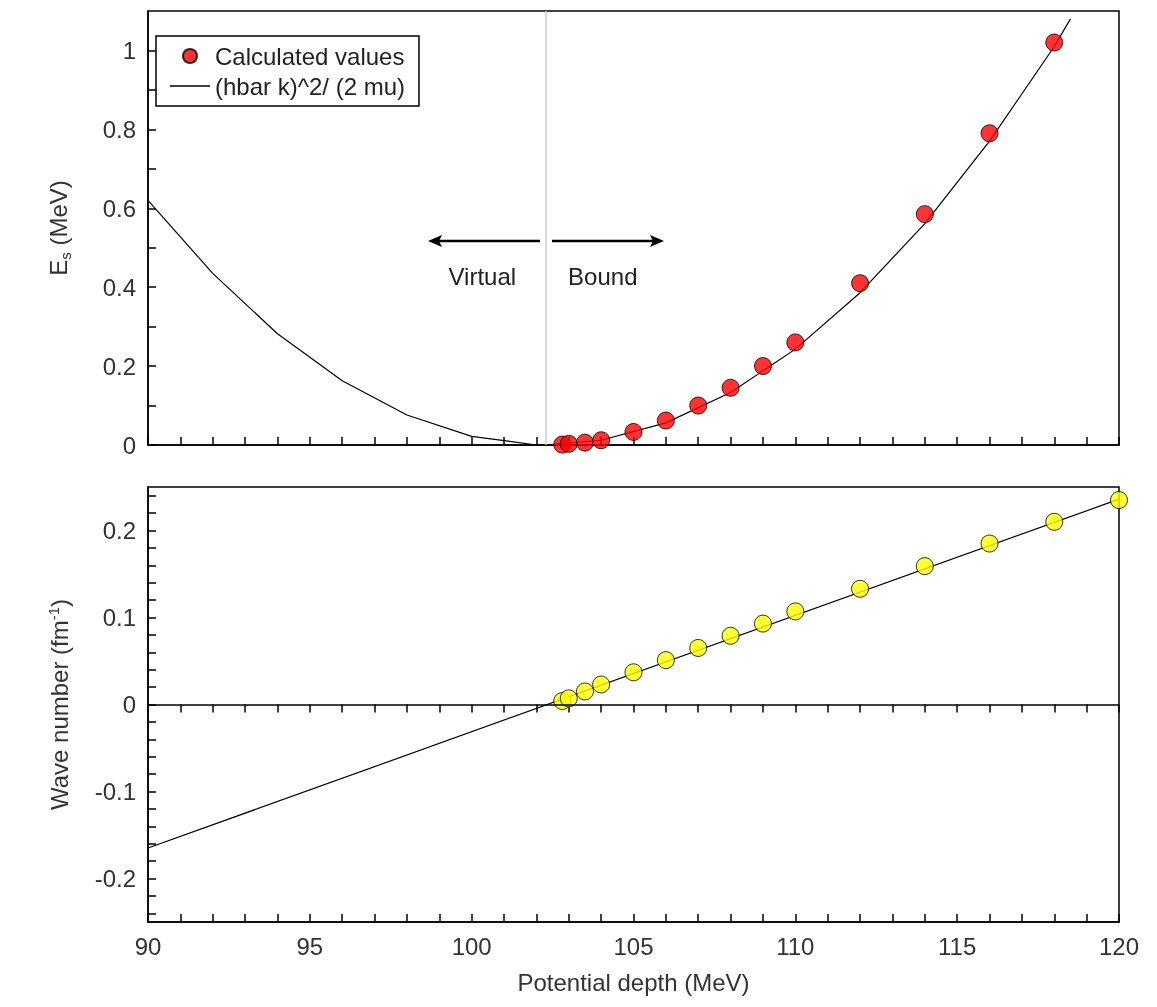  I want to click on legend-label: (hbar k)^2/ (2 mu), so click(310, 86).